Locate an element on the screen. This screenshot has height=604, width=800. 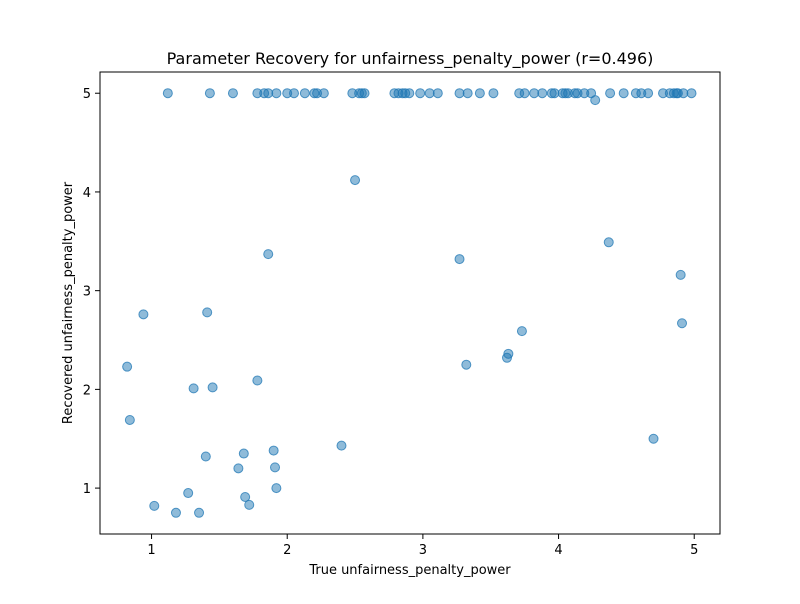
y-axis-label: Recovered unfairness_penalty_power is located at coordinates (68, 302).